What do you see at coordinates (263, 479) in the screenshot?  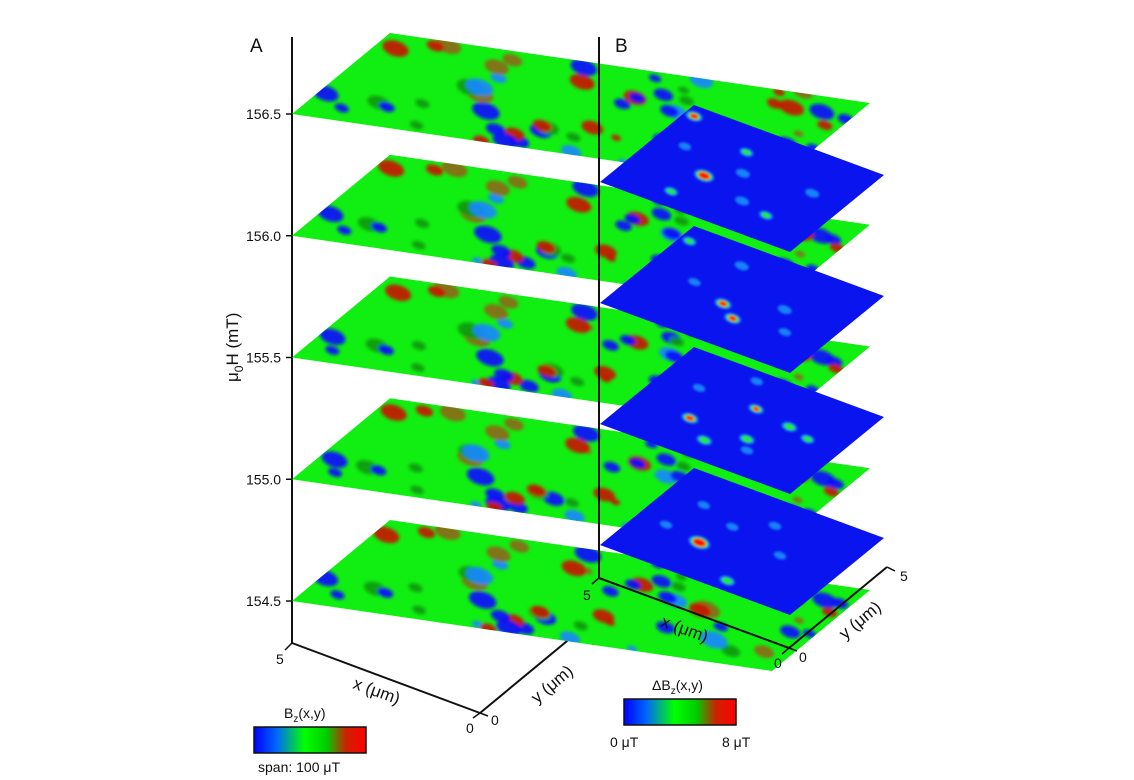 I see `z-tick-label: 155.0` at bounding box center [263, 479].